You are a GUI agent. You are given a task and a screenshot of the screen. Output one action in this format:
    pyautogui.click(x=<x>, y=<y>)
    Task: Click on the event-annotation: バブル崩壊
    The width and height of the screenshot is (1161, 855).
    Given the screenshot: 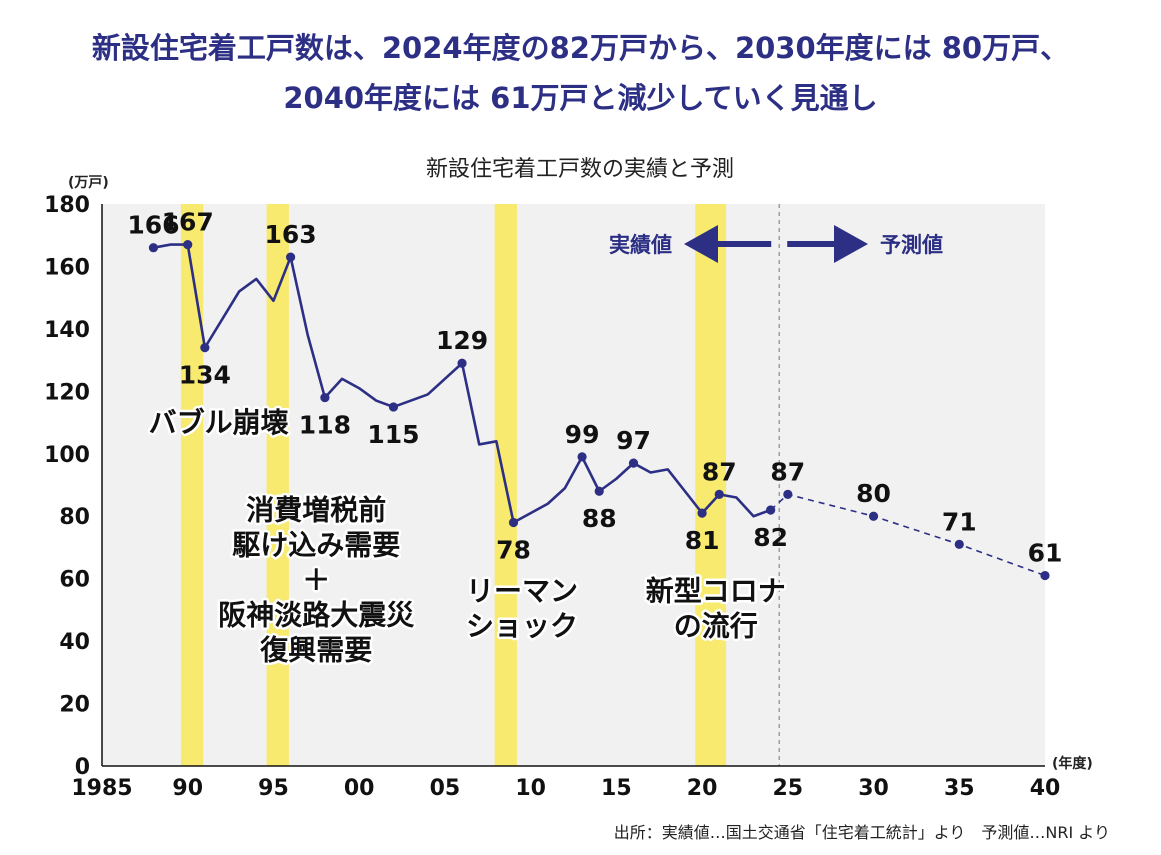 What is the action you would take?
    pyautogui.click(x=219, y=422)
    